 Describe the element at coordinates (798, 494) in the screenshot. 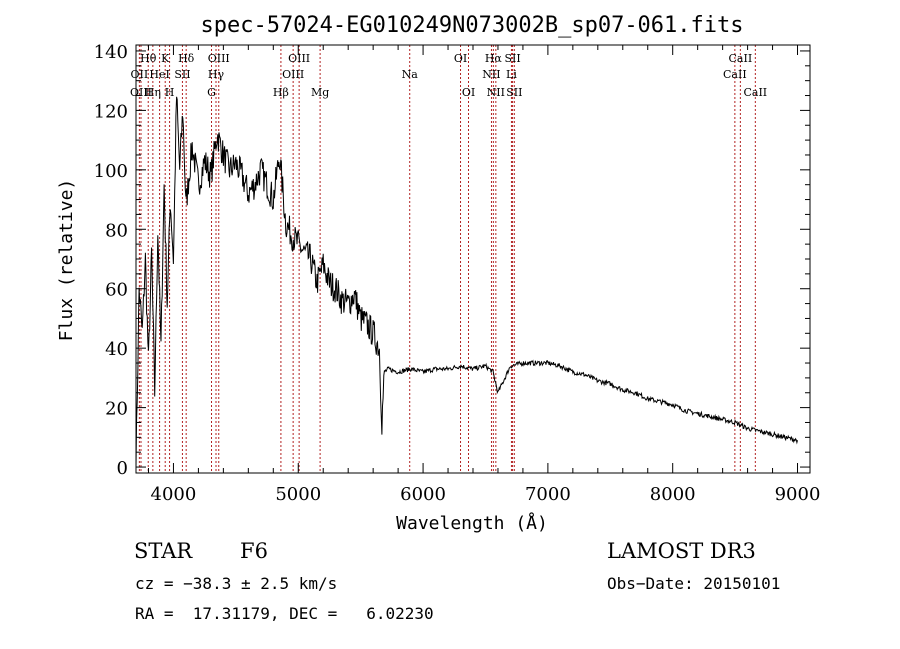

I see `x-tick-label: 9000` at that location.